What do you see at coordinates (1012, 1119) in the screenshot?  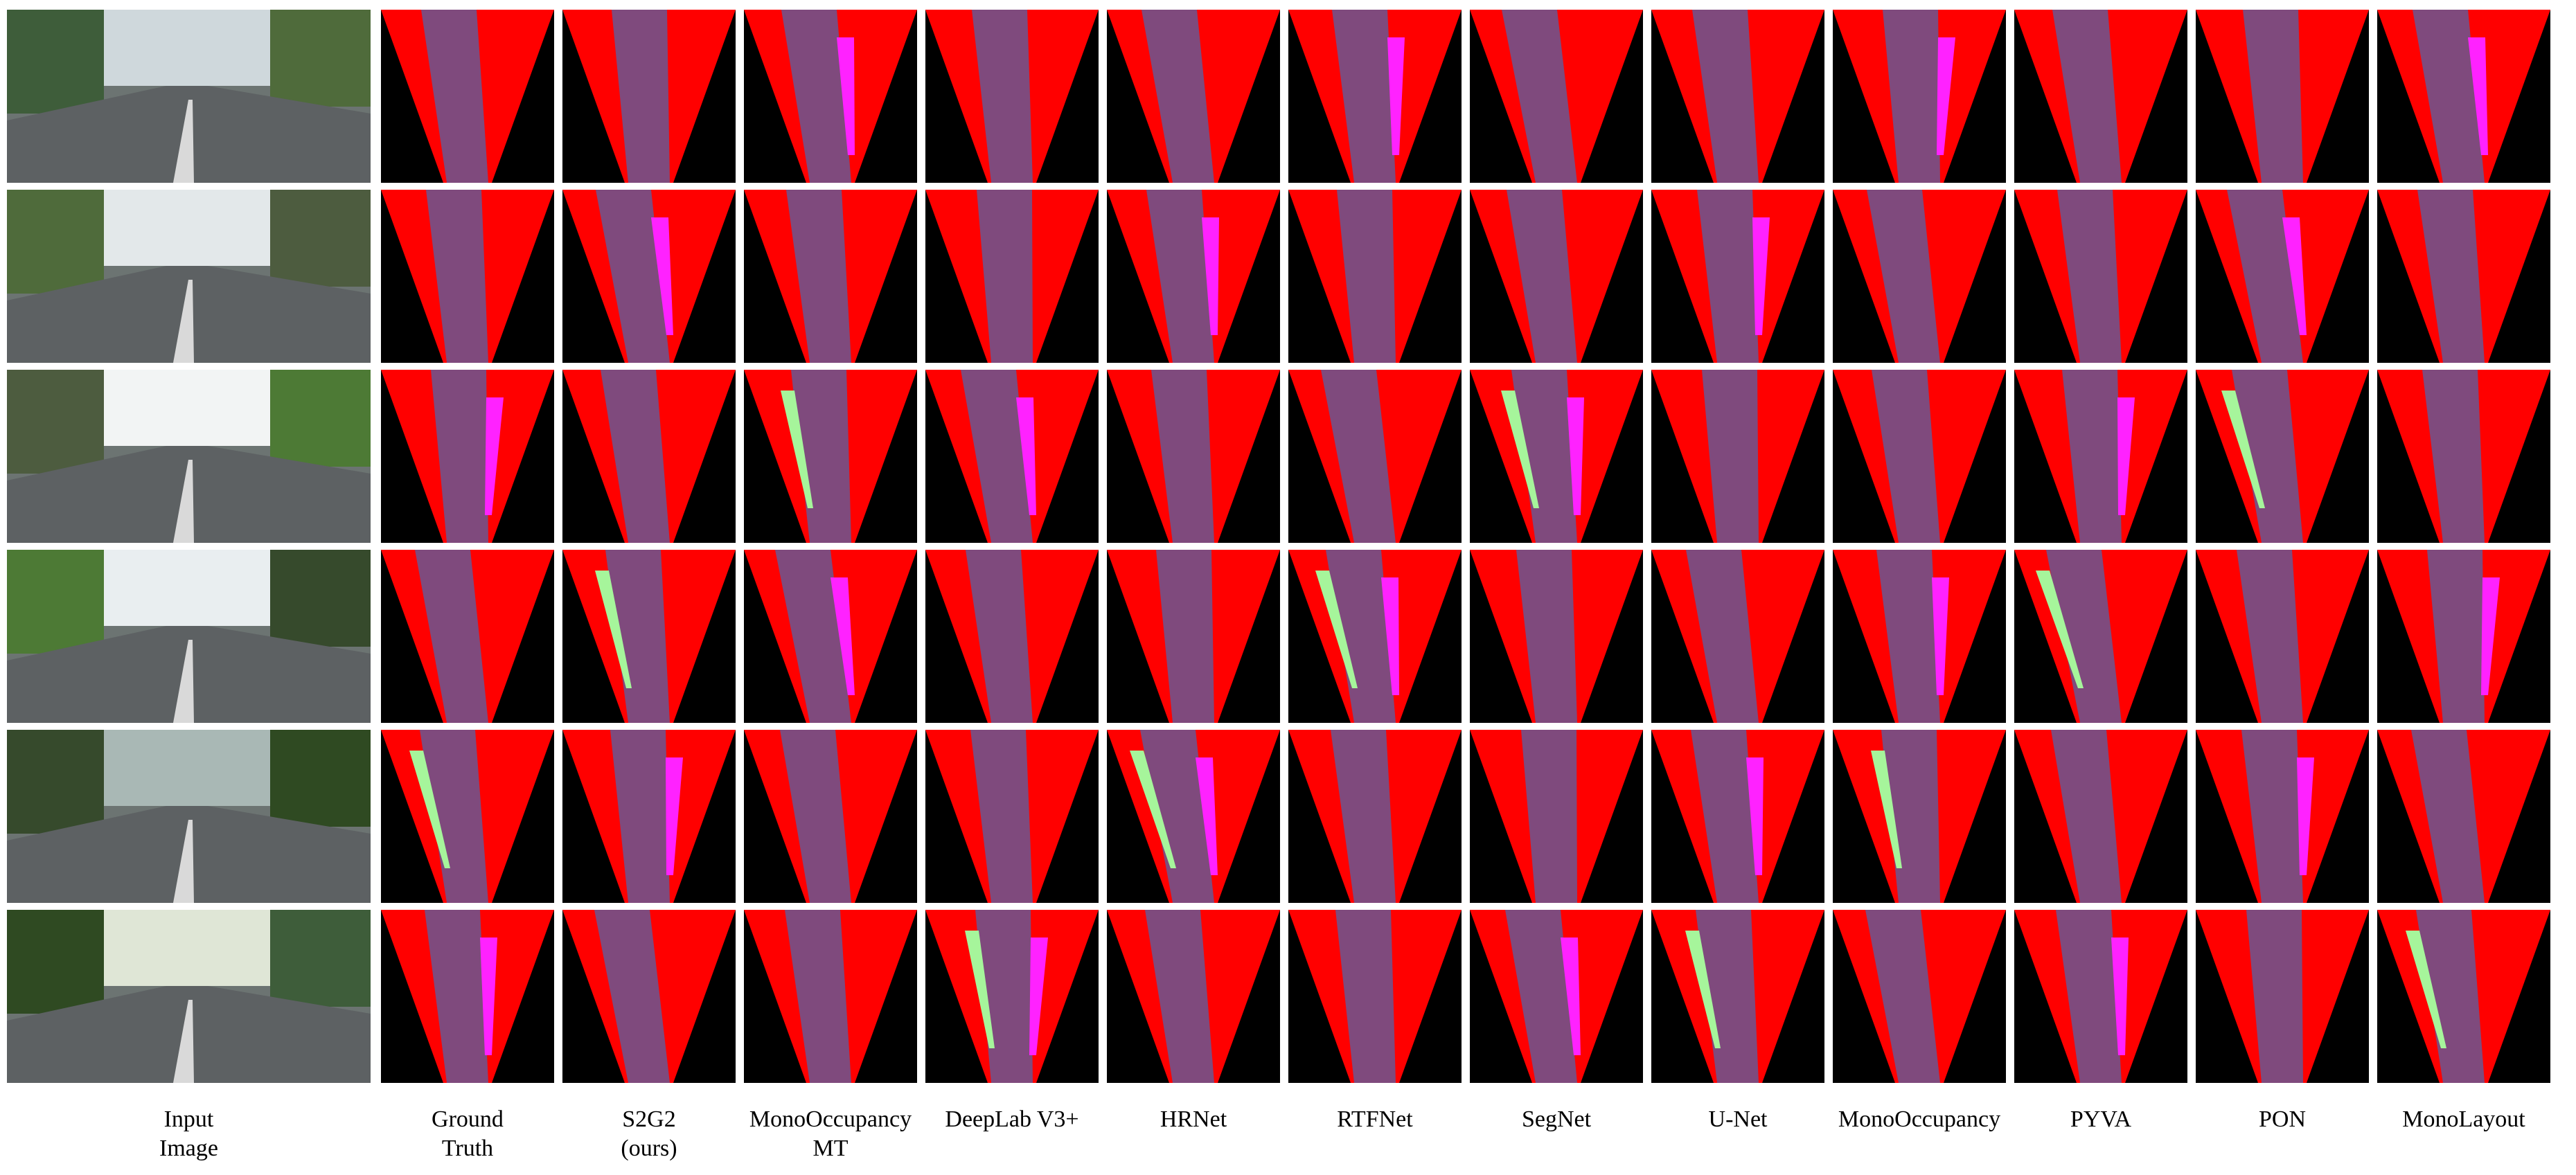 I see `label-deeplab: DeepLab V3+` at bounding box center [1012, 1119].